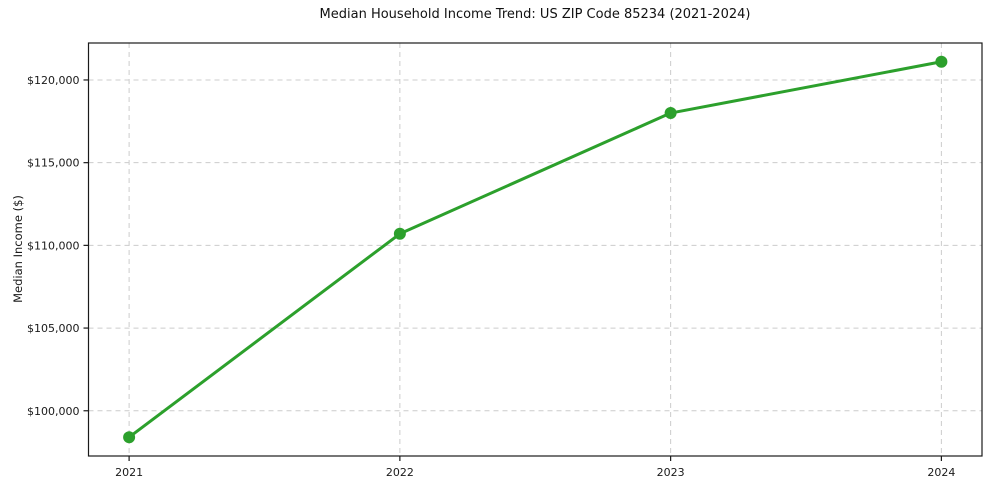  I want to click on y-tick-label: $115,000, so click(53, 163).